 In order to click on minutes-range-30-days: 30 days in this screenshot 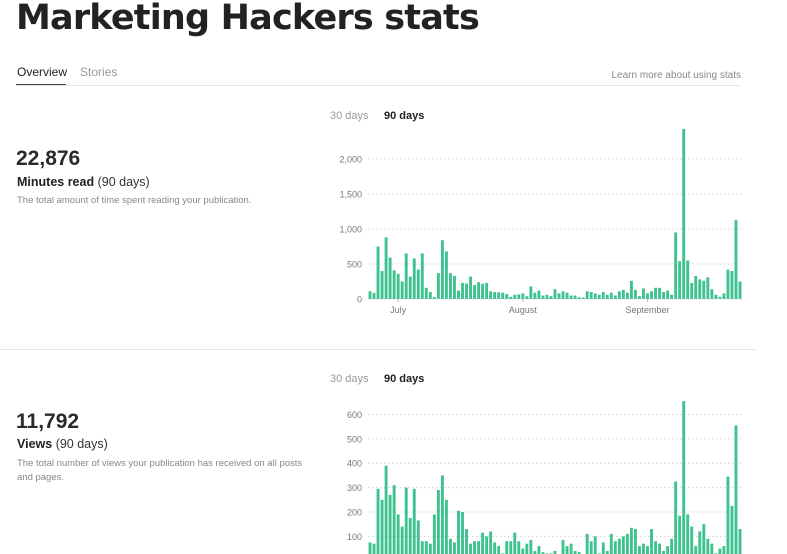, I will do `click(349, 116)`.